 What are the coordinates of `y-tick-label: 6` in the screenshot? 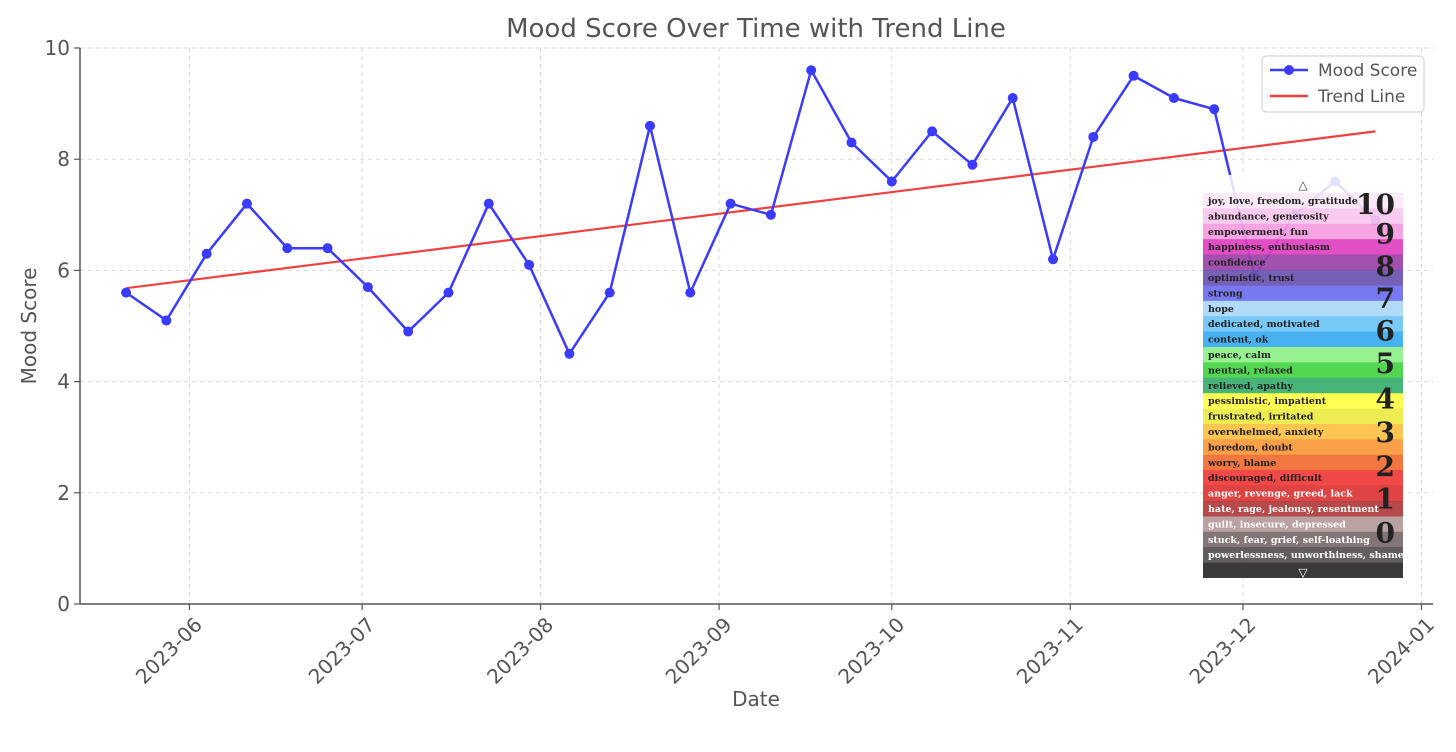 It's located at (63, 270).